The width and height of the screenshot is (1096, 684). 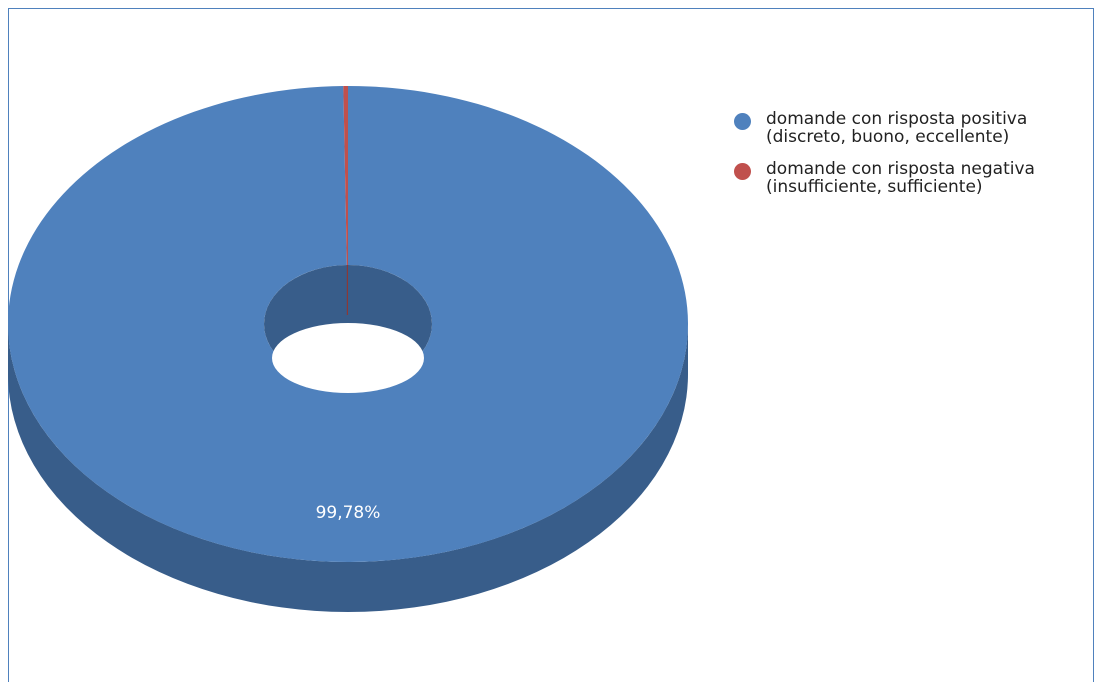 I want to click on legend-label-positive-line1: domande con risposta positiva, so click(x=897, y=119).